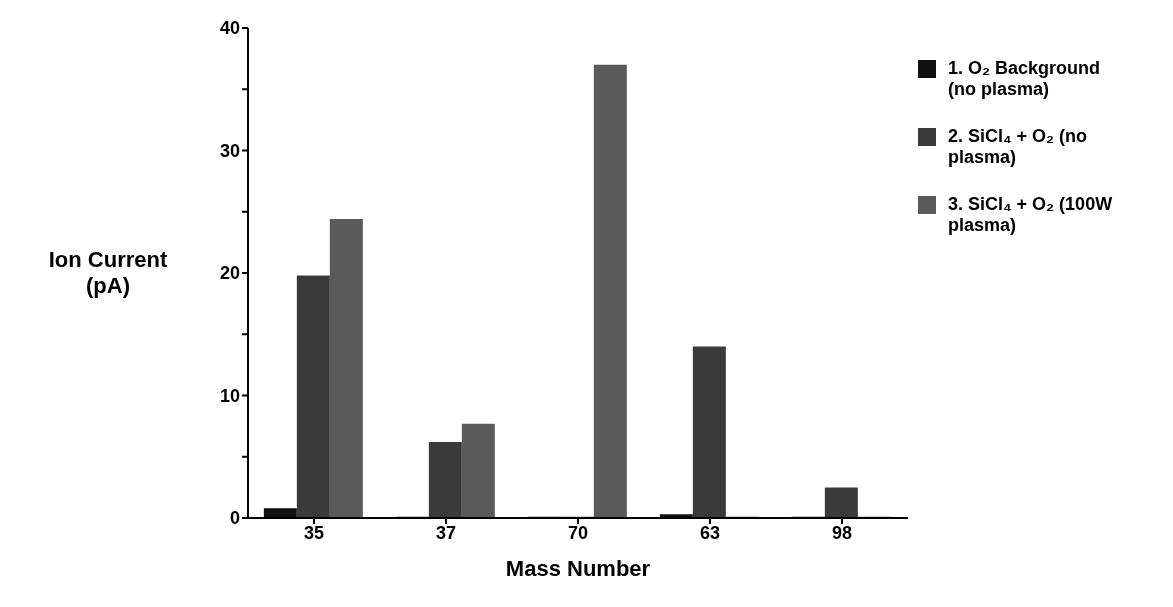 The height and width of the screenshot is (607, 1173). Describe the element at coordinates (842, 532) in the screenshot. I see `x-tick-label: 98` at that location.